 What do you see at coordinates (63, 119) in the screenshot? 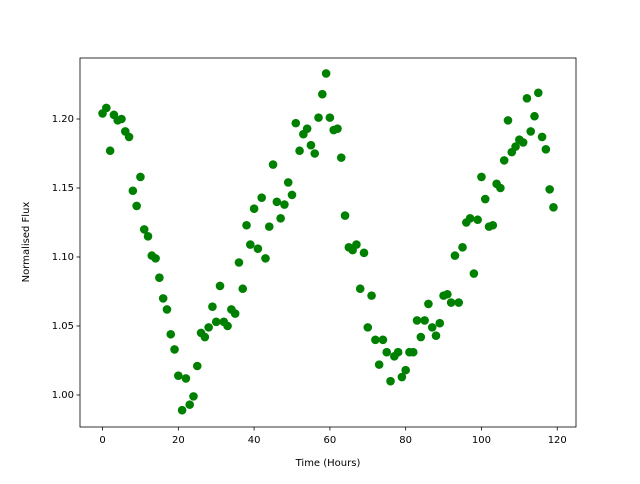
I see `y-tick-label: 1.20` at bounding box center [63, 119].